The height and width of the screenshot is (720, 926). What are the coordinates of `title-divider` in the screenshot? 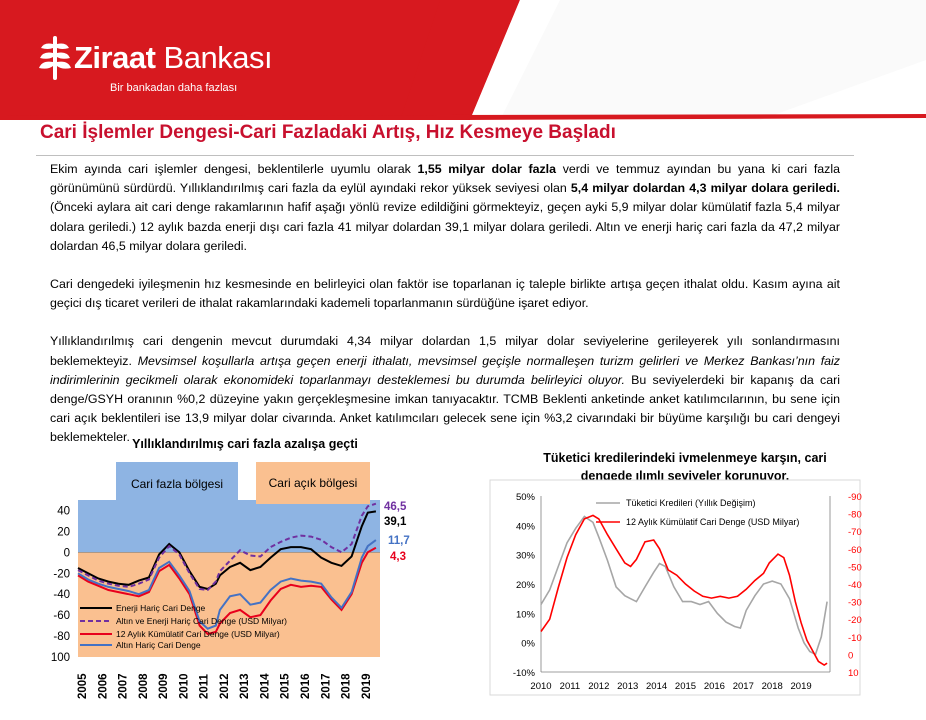 It's located at (445, 155).